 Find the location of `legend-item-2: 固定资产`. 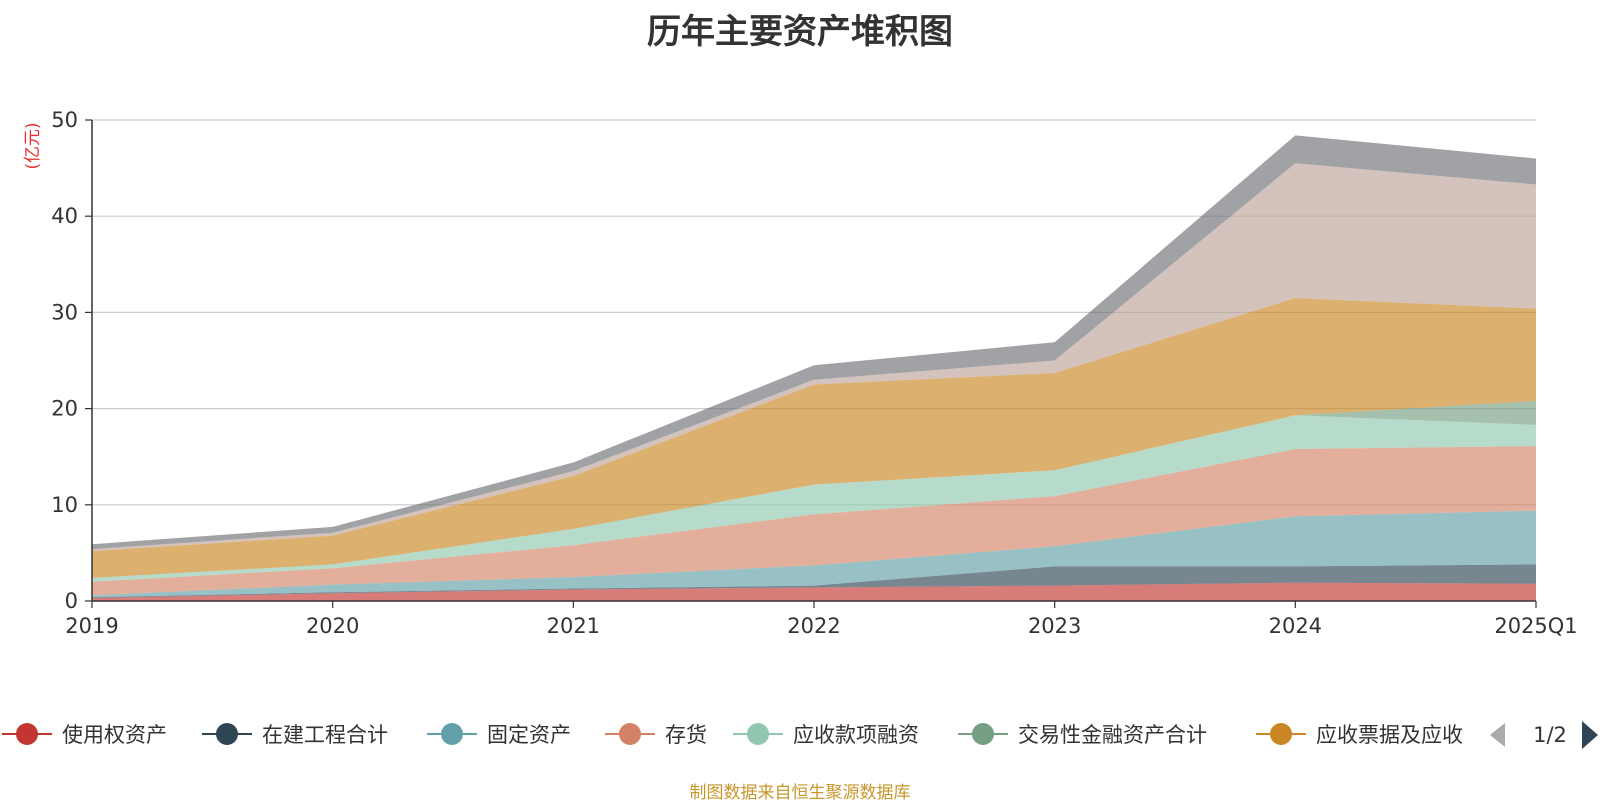

legend-item-2: 固定资产 is located at coordinates (499, 735).